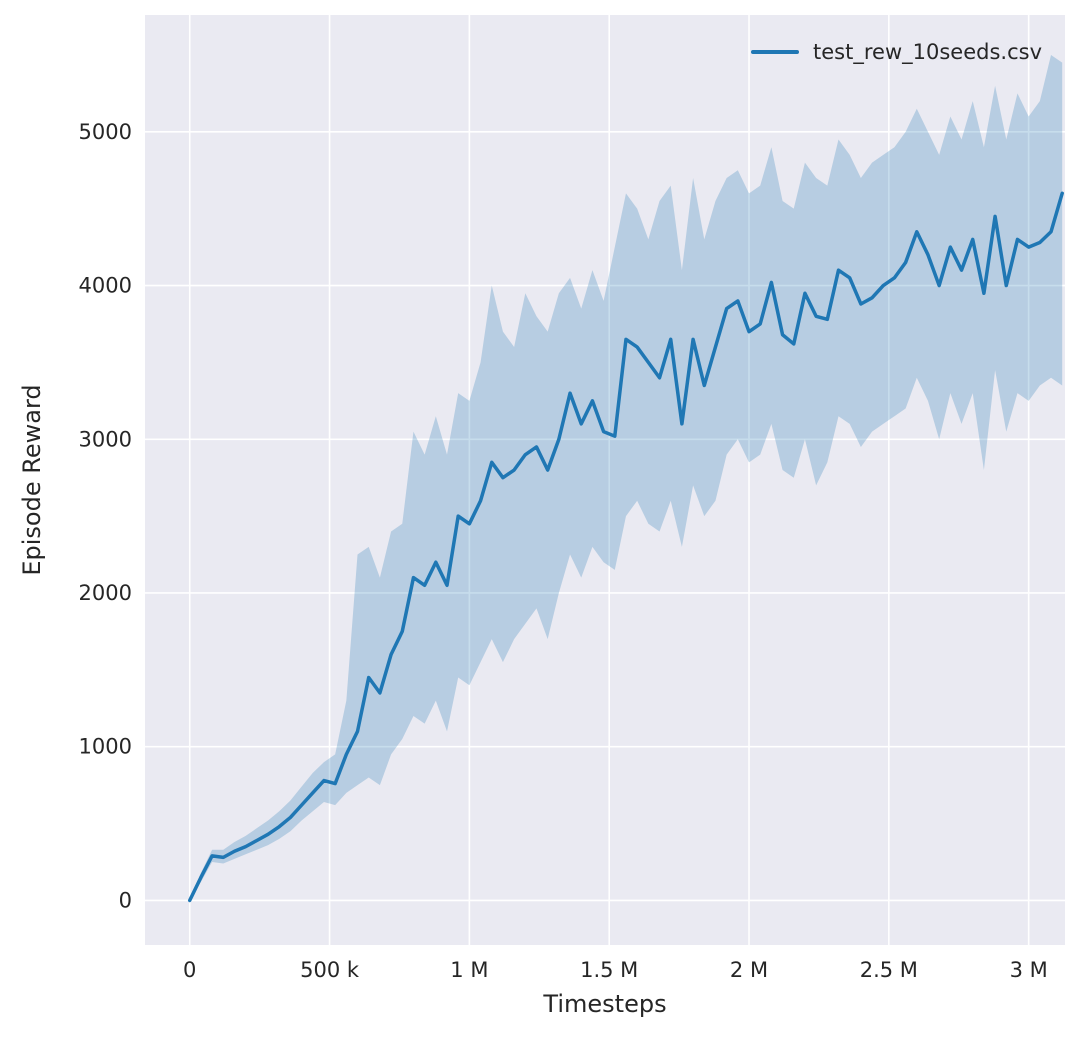 This screenshot has height=1050, width=1092. Describe the element at coordinates (605, 1004) in the screenshot. I see `x-axis-label: Timesteps` at that location.